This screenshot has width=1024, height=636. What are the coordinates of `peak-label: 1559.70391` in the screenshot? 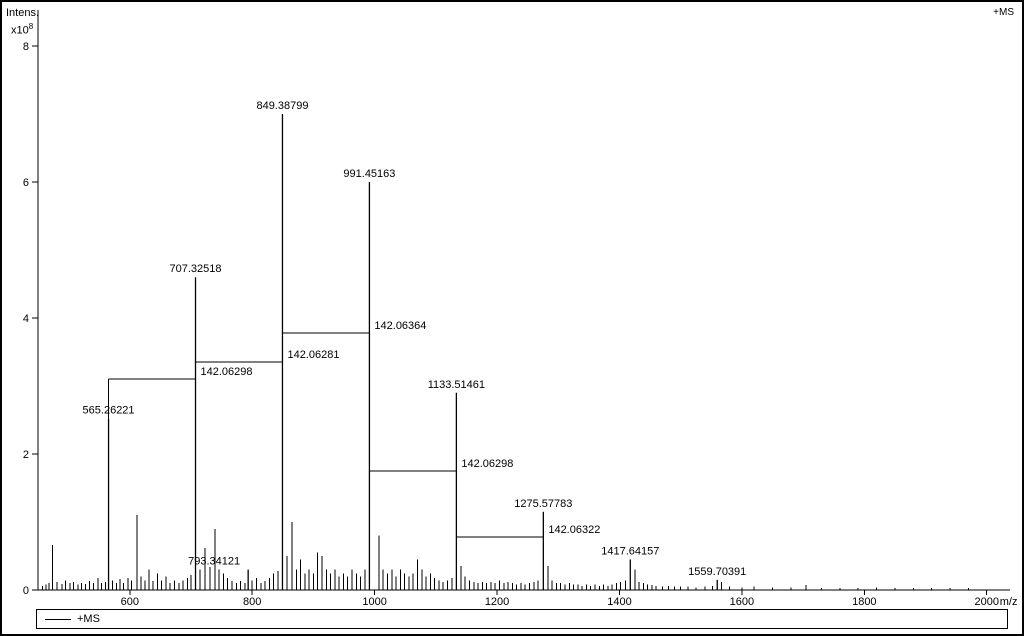 It's located at (717, 572).